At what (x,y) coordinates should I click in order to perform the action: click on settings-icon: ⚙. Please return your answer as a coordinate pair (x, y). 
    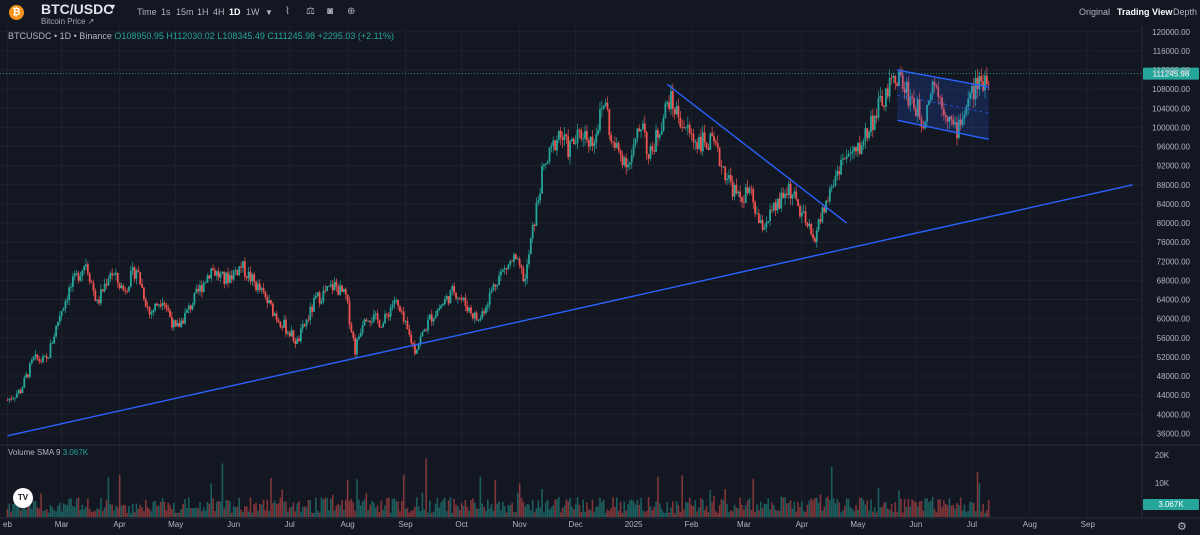
    Looking at the image, I should click on (1182, 527).